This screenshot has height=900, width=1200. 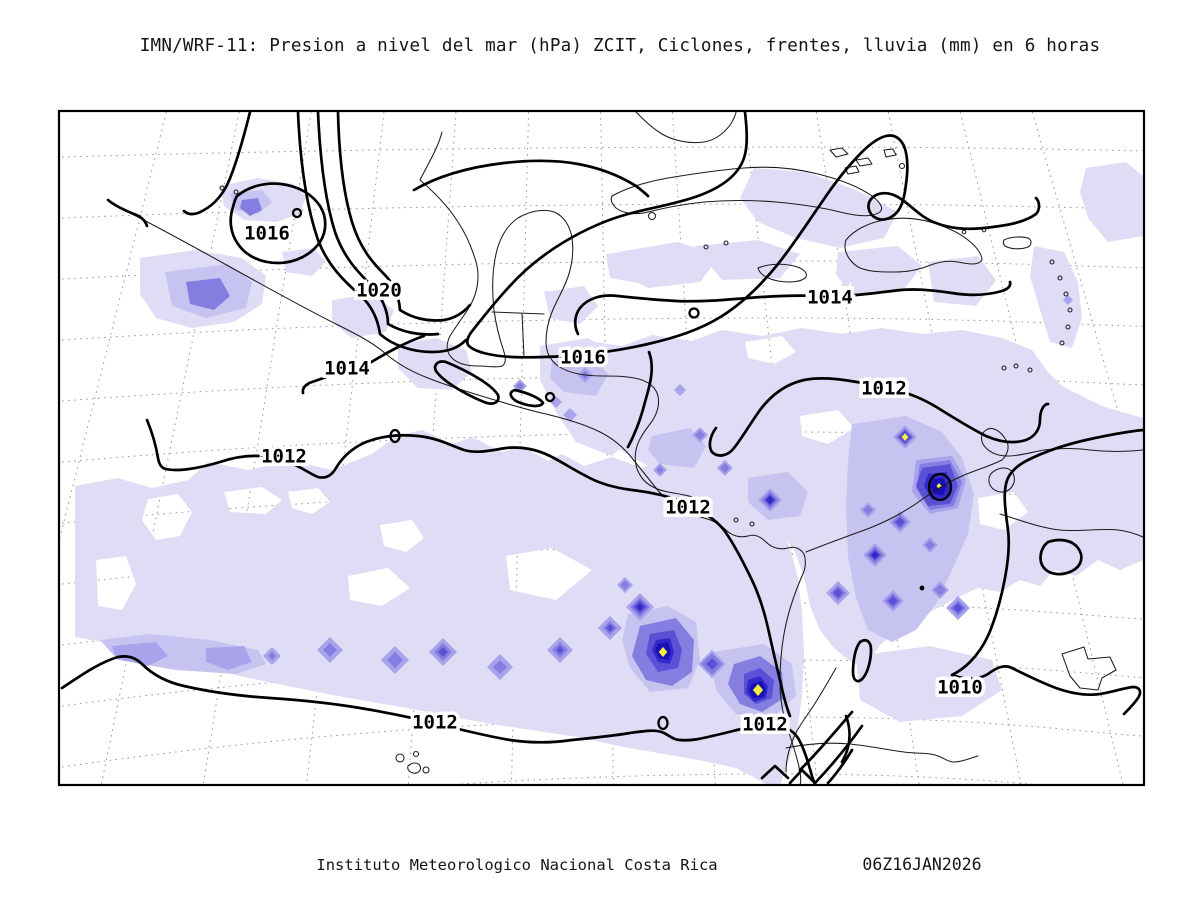 I want to click on lake-maracaibo, so click(x=1001, y=480).